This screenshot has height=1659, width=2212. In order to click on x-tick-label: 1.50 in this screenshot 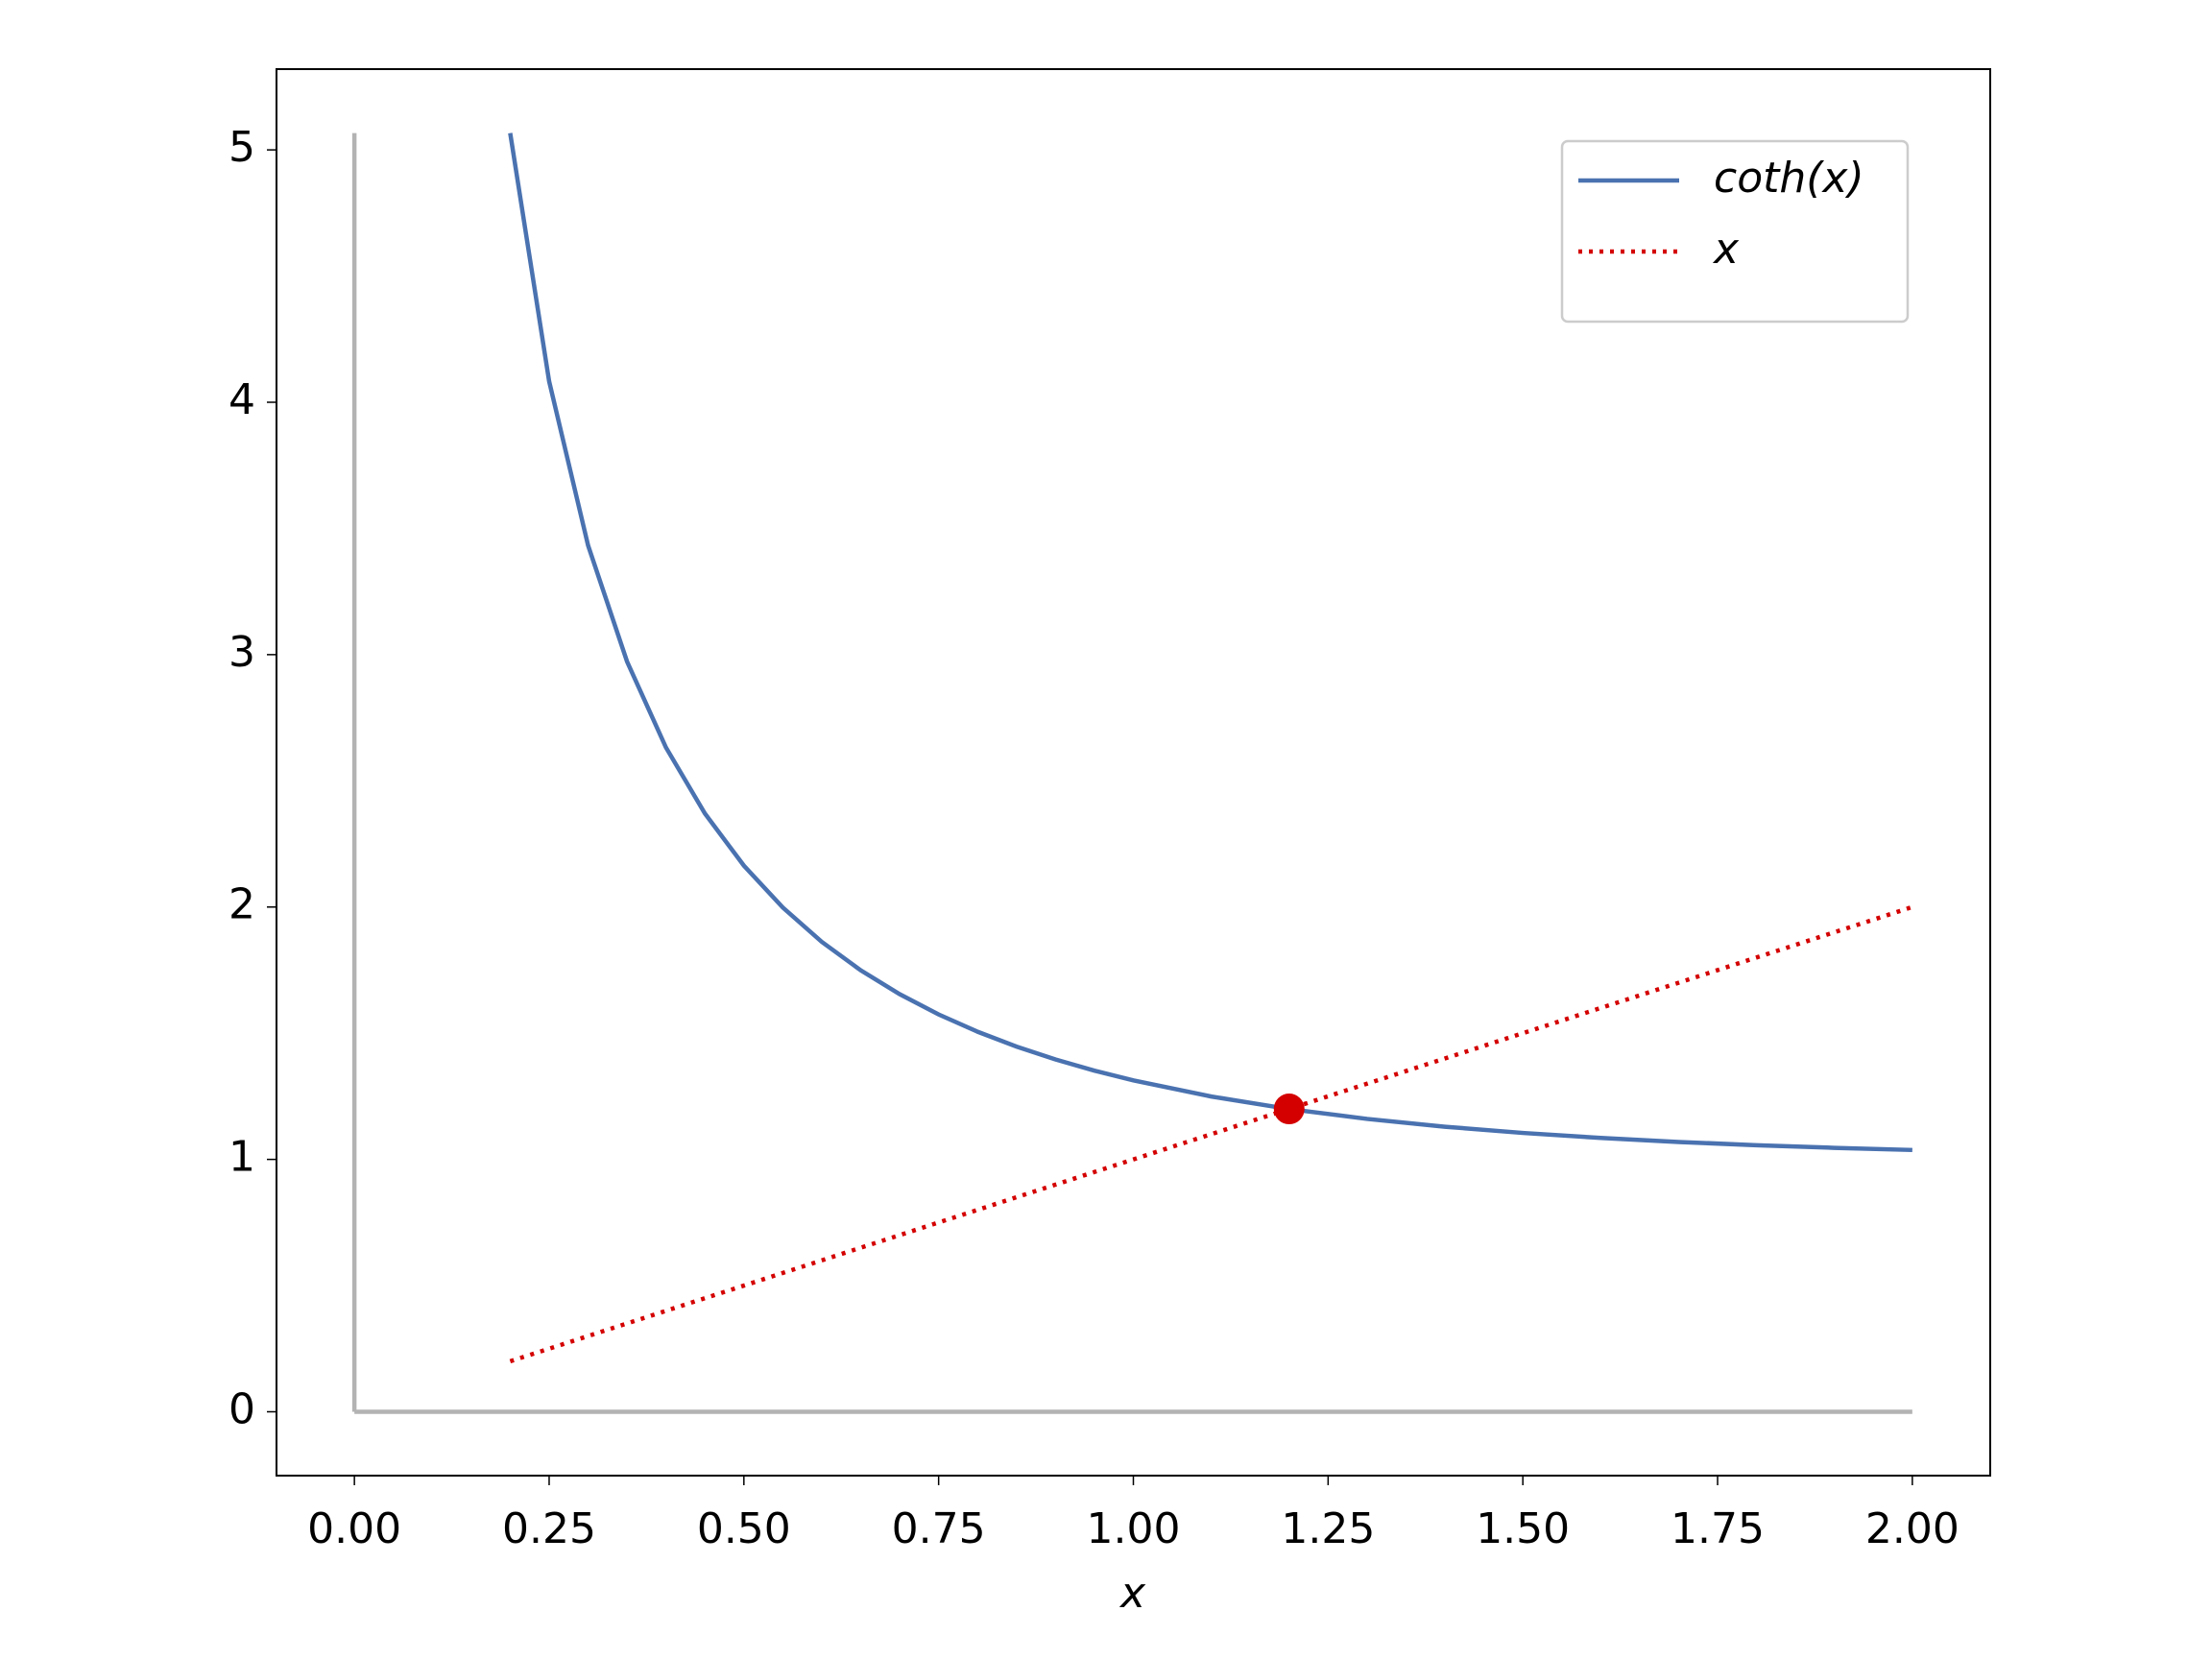, I will do `click(1523, 1528)`.